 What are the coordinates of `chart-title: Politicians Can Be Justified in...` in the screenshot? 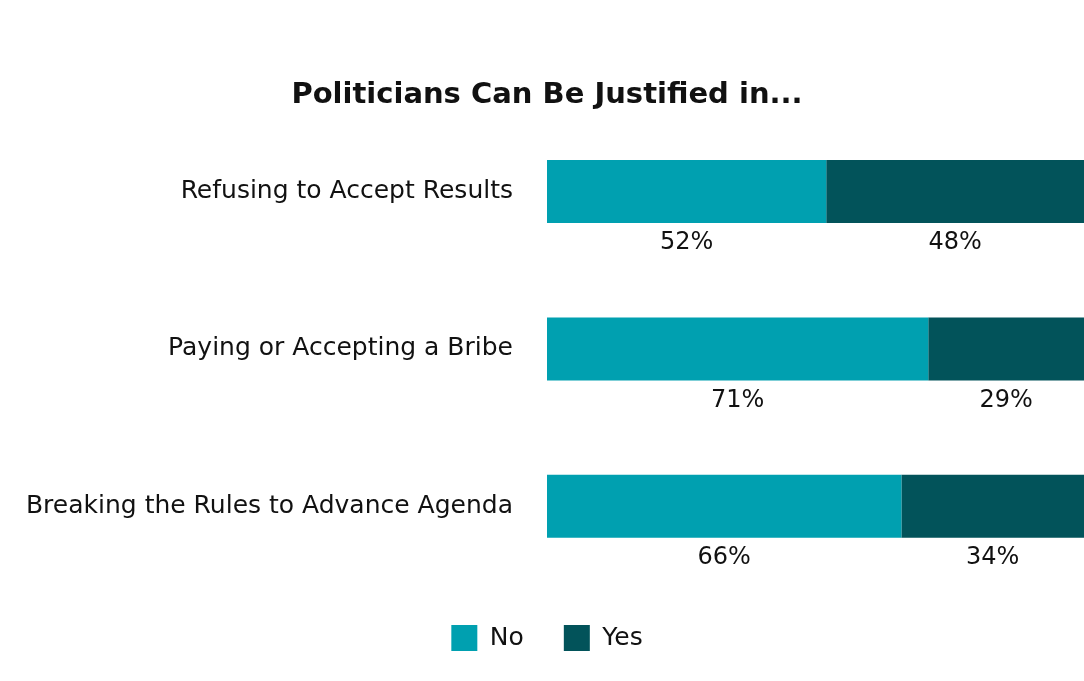 It's located at (547, 92).